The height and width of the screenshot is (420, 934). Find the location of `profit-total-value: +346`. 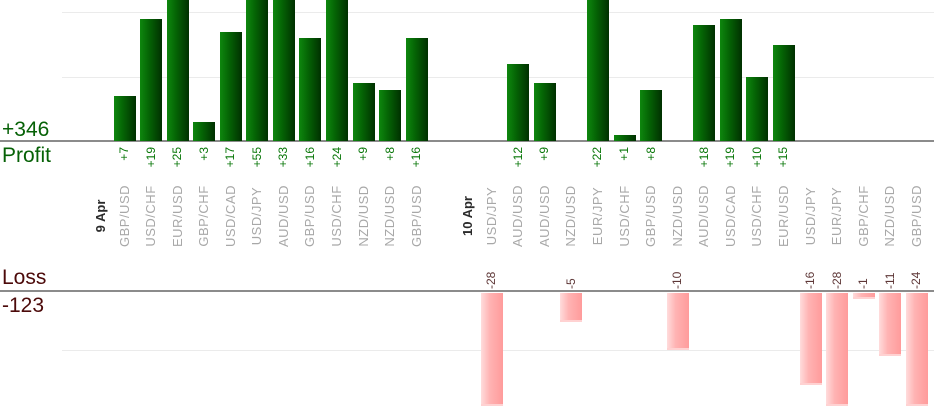

profit-total-value: +346 is located at coordinates (26, 129).